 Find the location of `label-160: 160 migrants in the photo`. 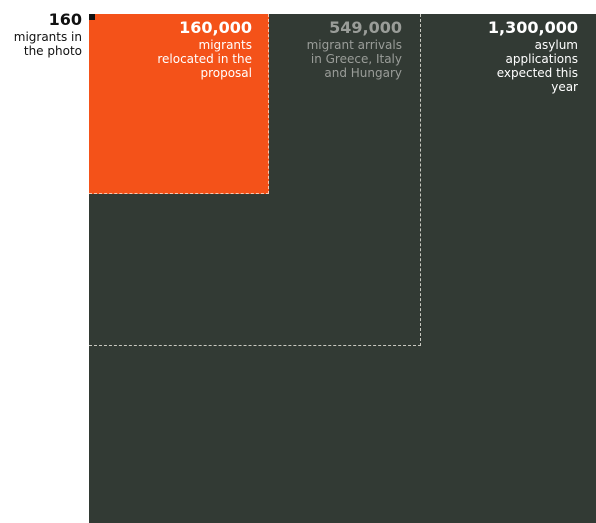

label-160: 160 migrants in the photo is located at coordinates (41, 34).